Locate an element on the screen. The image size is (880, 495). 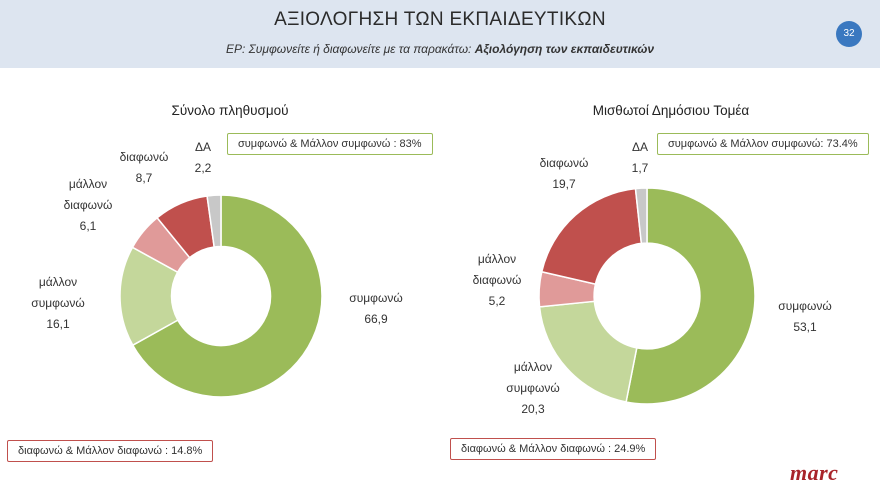
chart-2-category-disagree: διαφωνώ is located at coordinates (564, 163).